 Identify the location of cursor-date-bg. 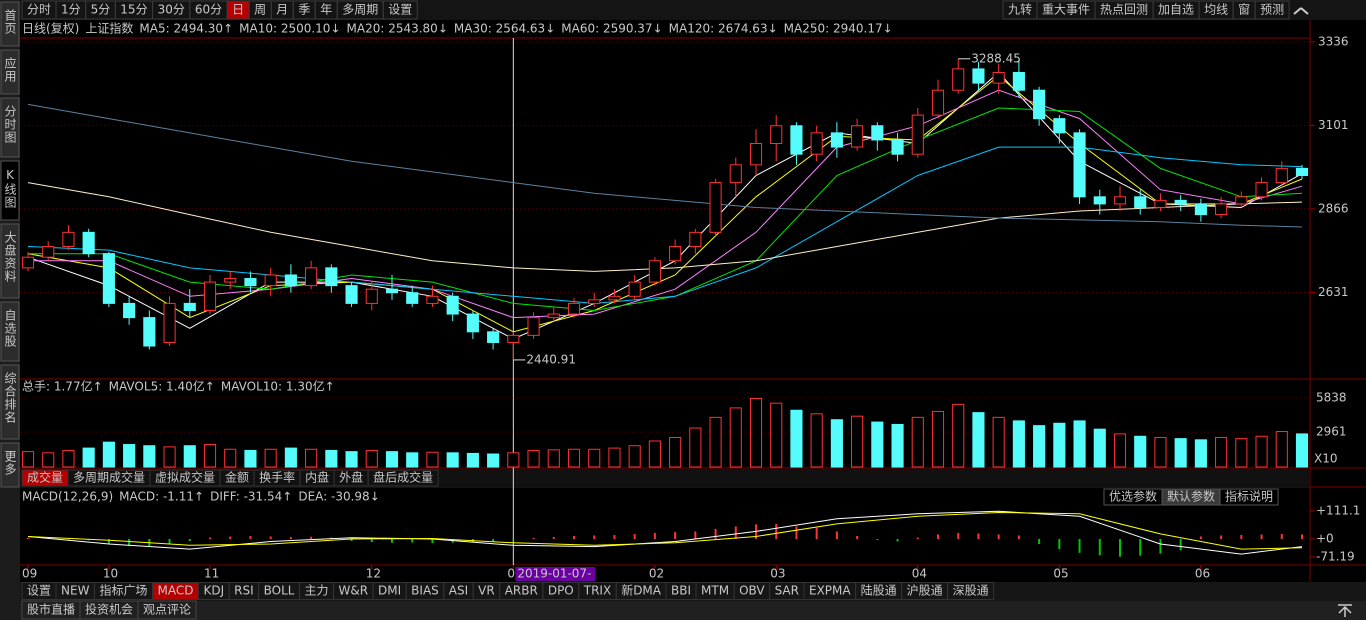
(555, 574).